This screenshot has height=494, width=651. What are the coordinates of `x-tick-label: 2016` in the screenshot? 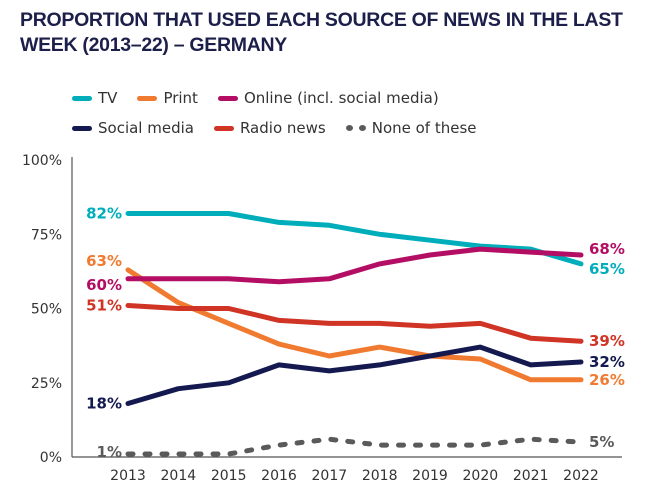 It's located at (279, 476).